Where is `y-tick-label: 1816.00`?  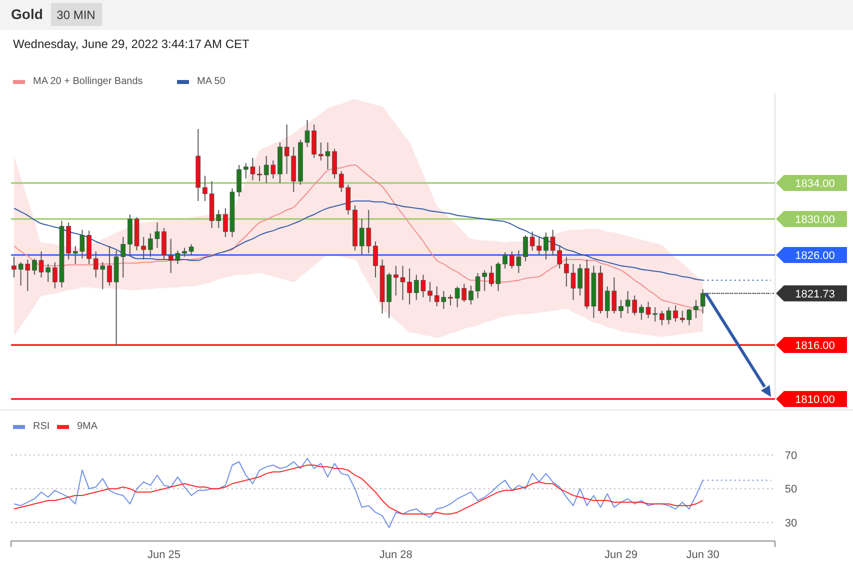 y-tick-label: 1816.00 is located at coordinates (815, 346).